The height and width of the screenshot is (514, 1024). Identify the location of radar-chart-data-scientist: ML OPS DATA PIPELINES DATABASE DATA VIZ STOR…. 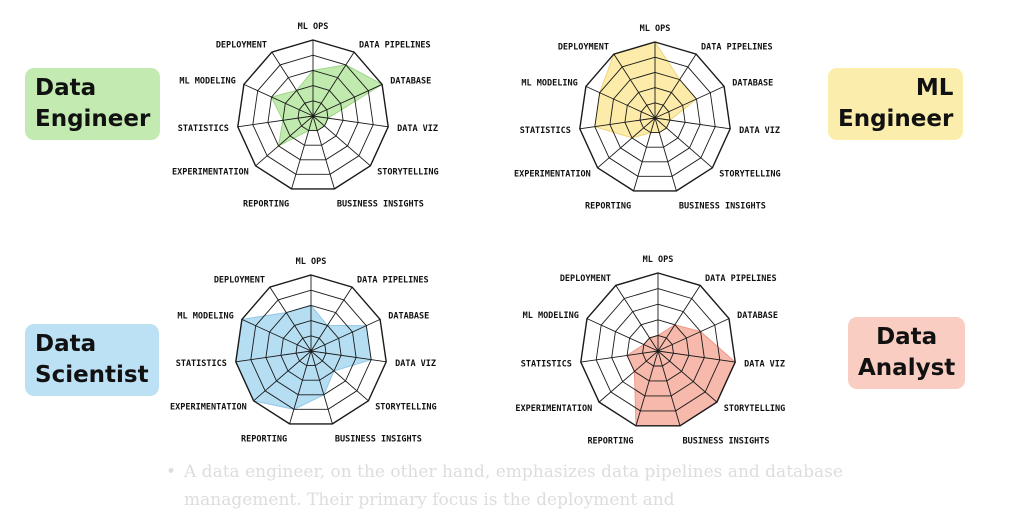
(303, 351).